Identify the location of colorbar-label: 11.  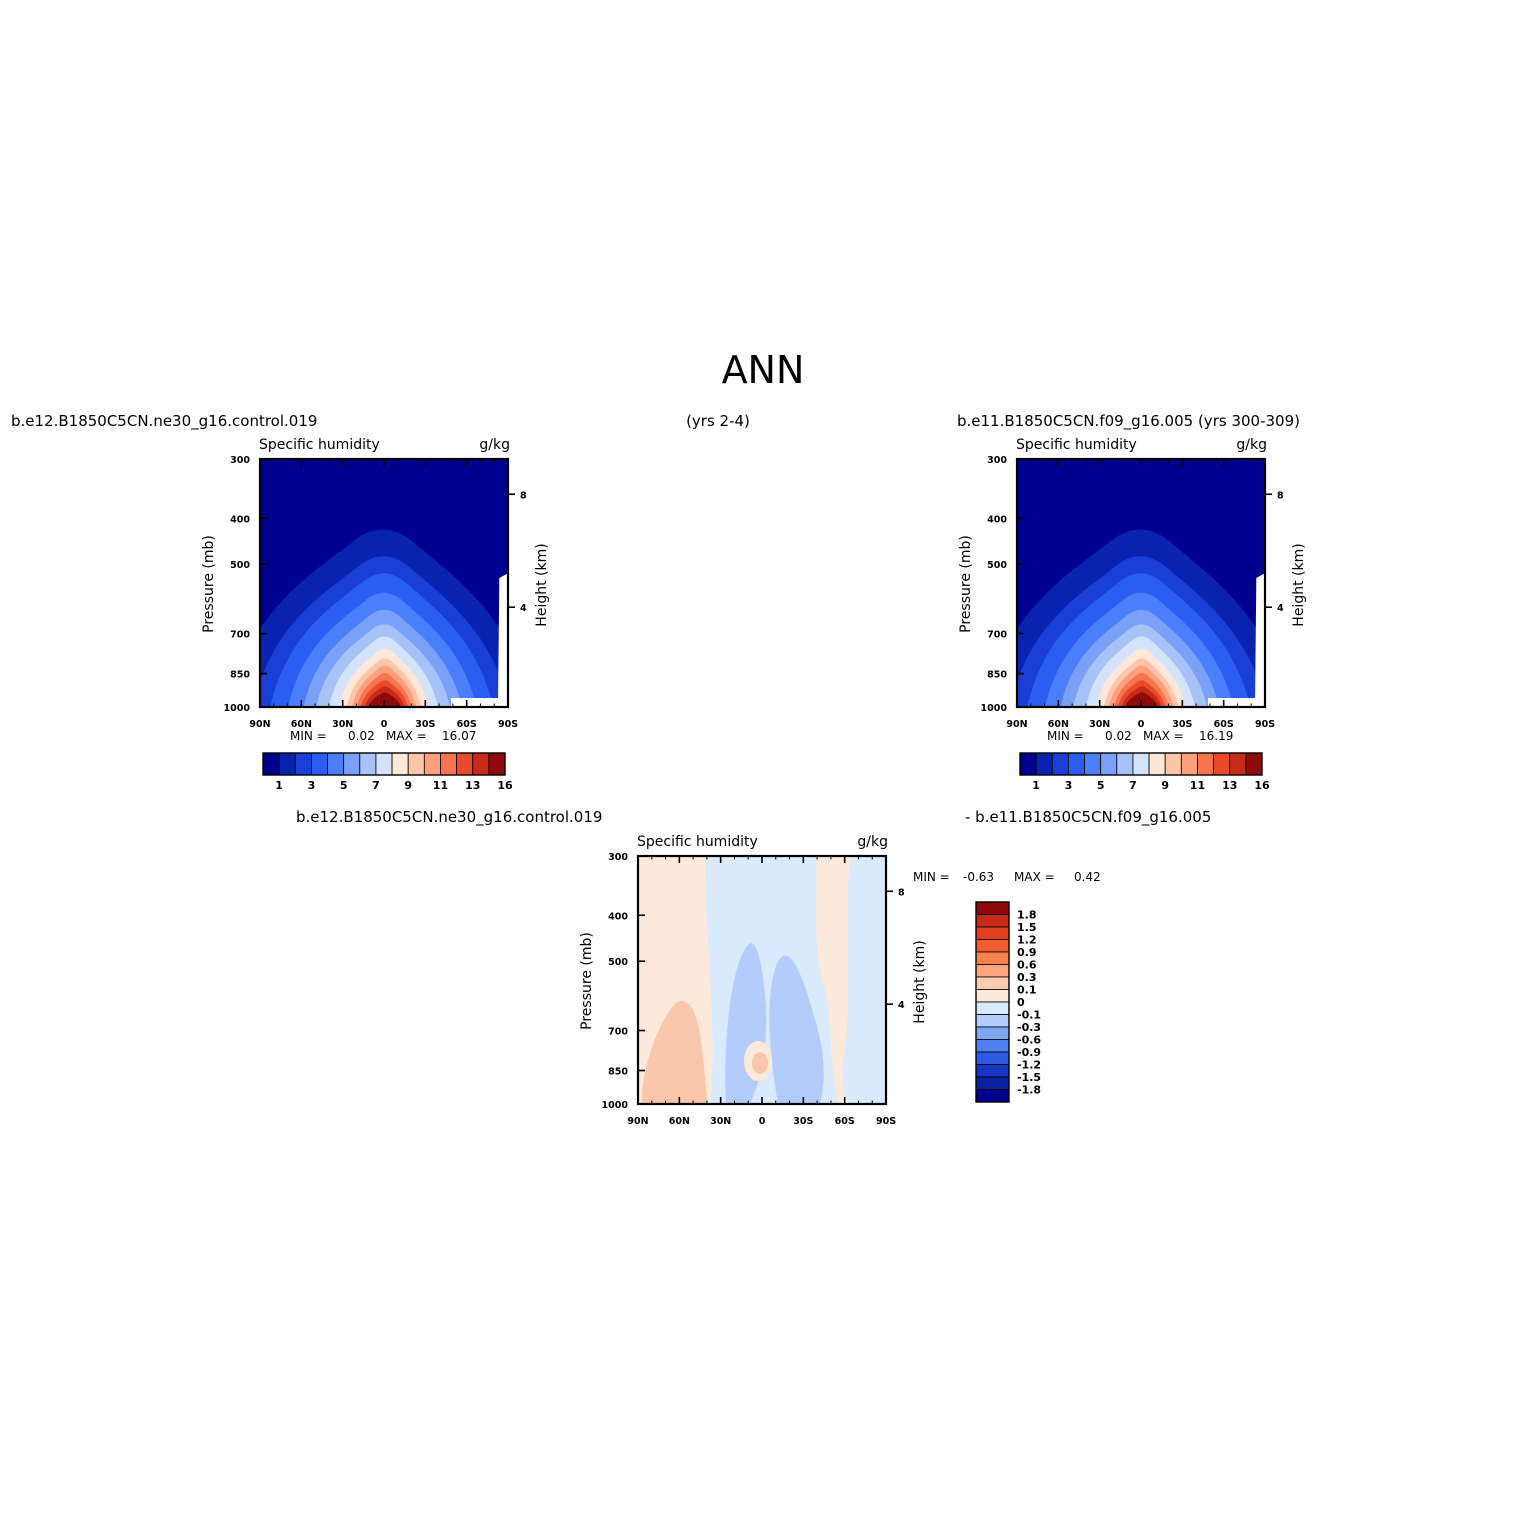
(1197, 785).